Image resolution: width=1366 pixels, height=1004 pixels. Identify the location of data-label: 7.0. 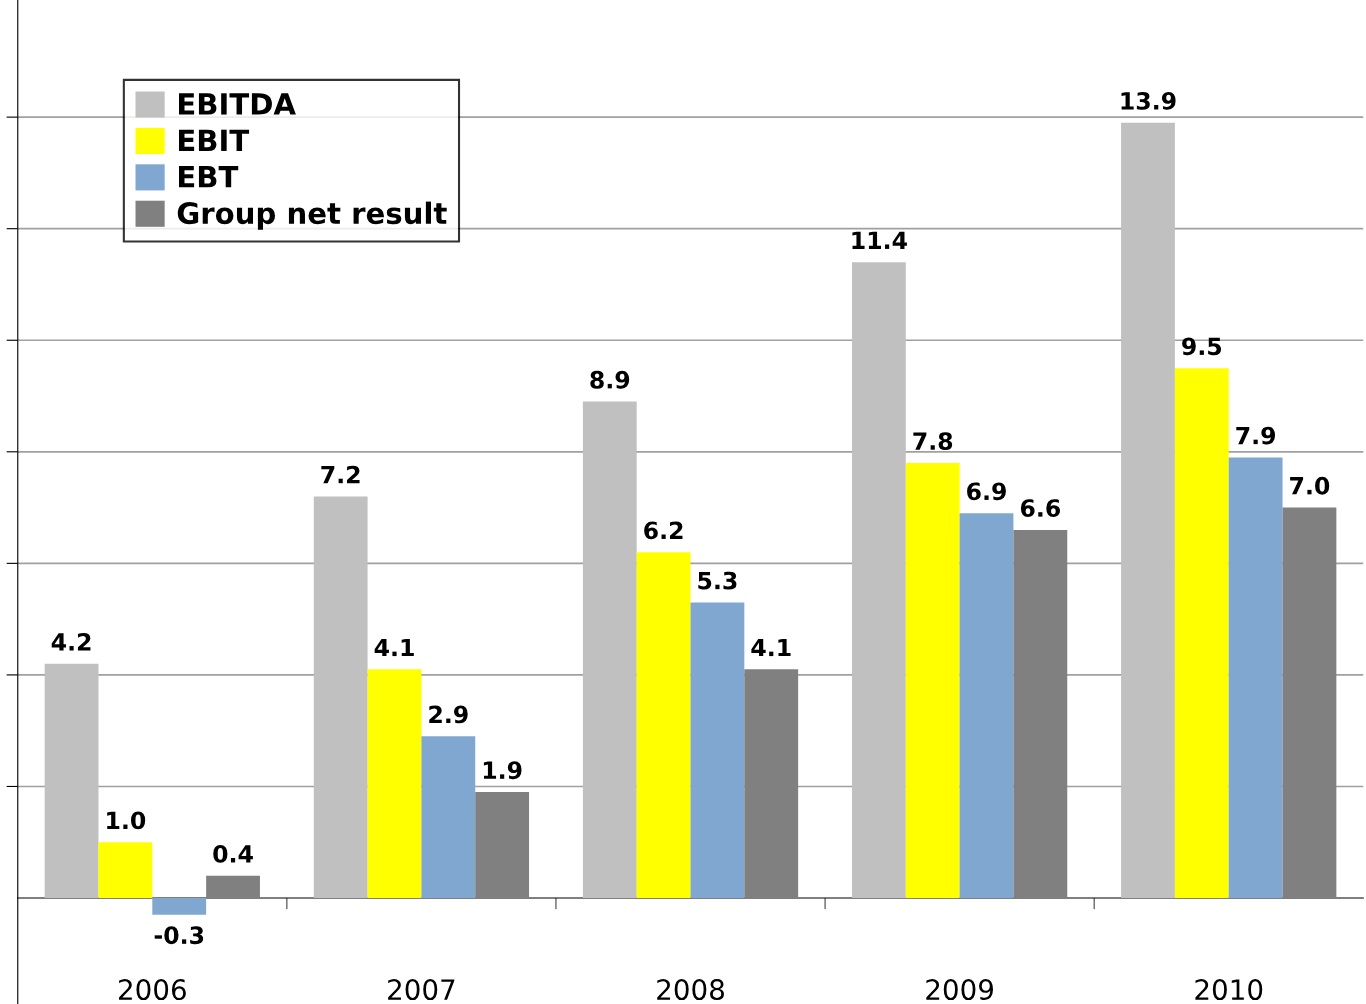
(1310, 485).